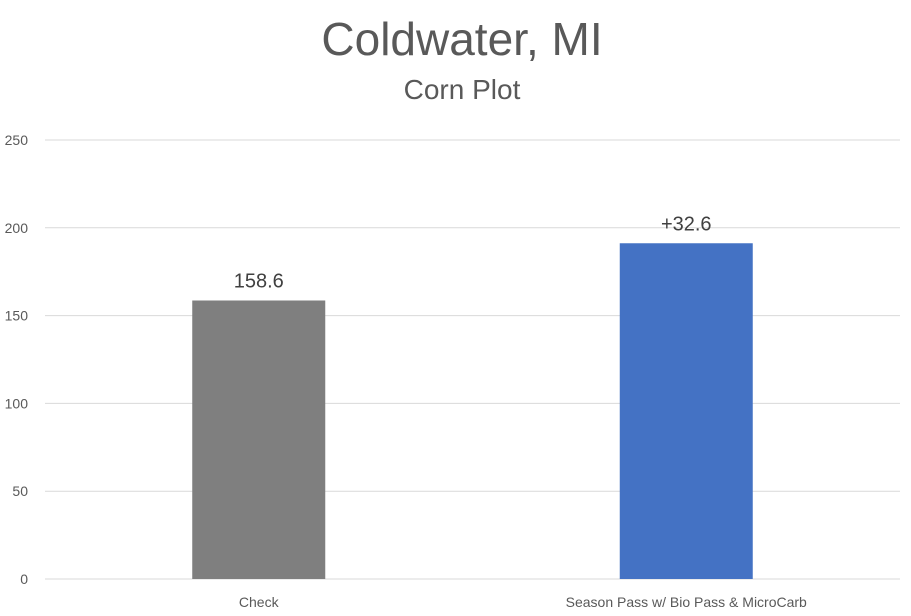  What do you see at coordinates (17, 140) in the screenshot?
I see `y-tick-label: 250` at bounding box center [17, 140].